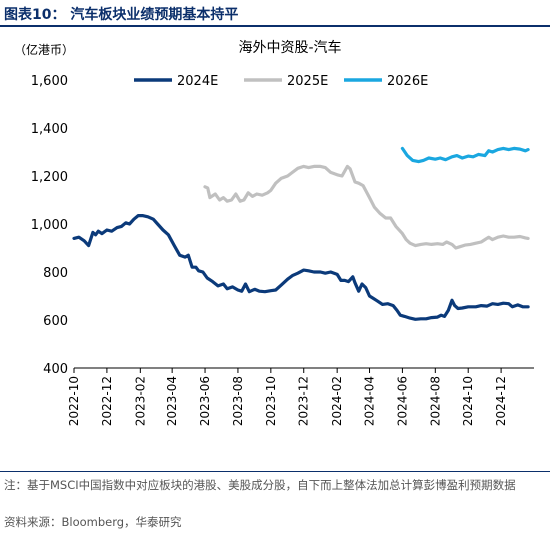  I want to click on header-rule, so click(275, 26).